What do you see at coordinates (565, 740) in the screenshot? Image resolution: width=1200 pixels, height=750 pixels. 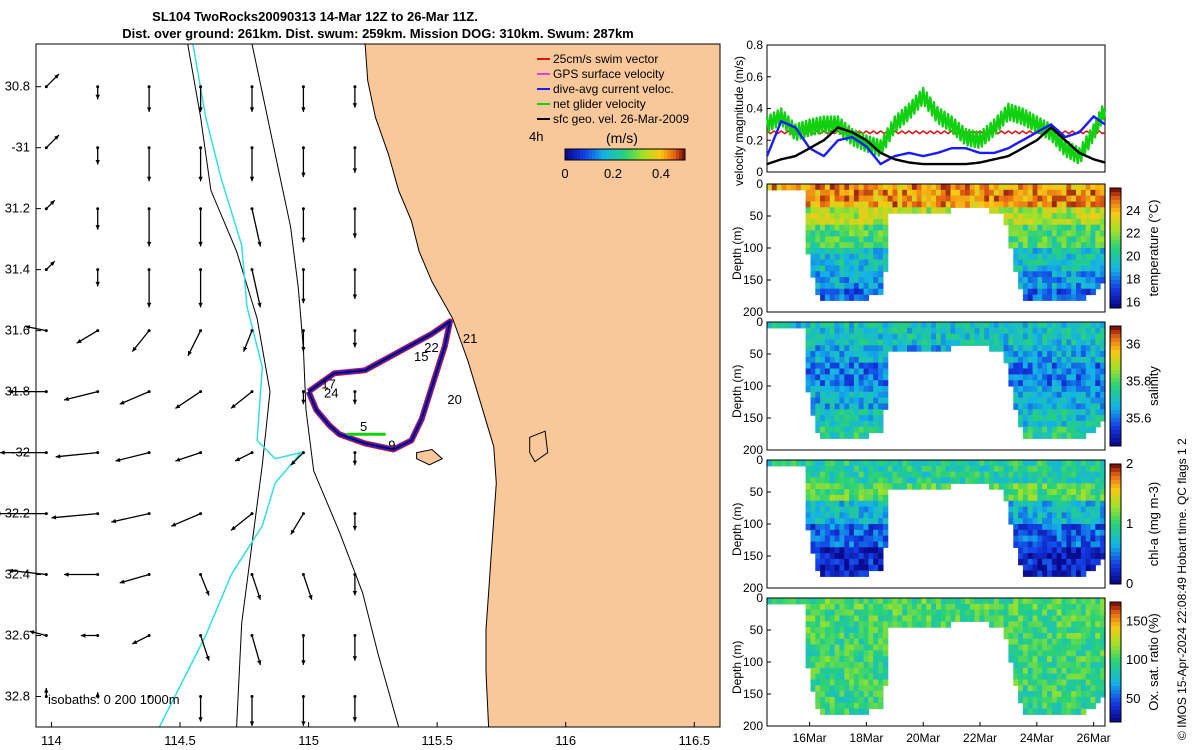 I see `map-x-tick-label: 116` at bounding box center [565, 740].